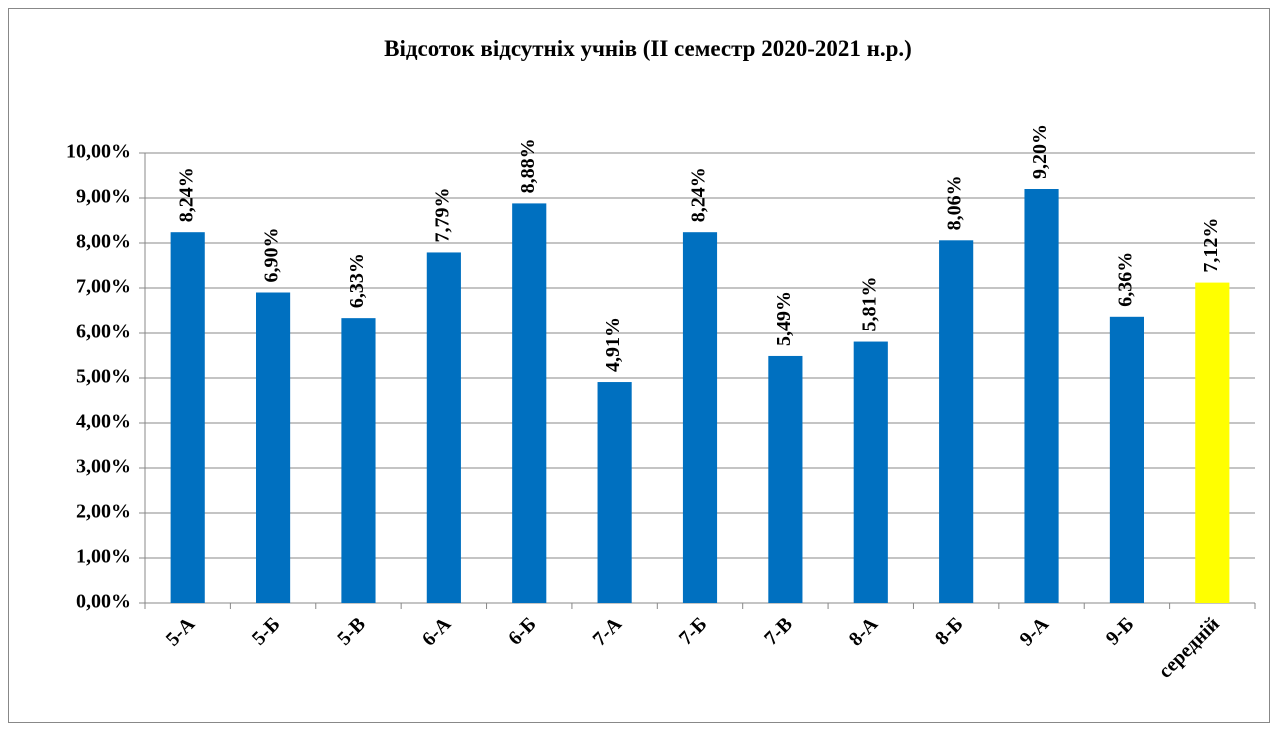 The height and width of the screenshot is (731, 1279). What do you see at coordinates (869, 304) in the screenshot?
I see `data-label: 5,81%` at bounding box center [869, 304].